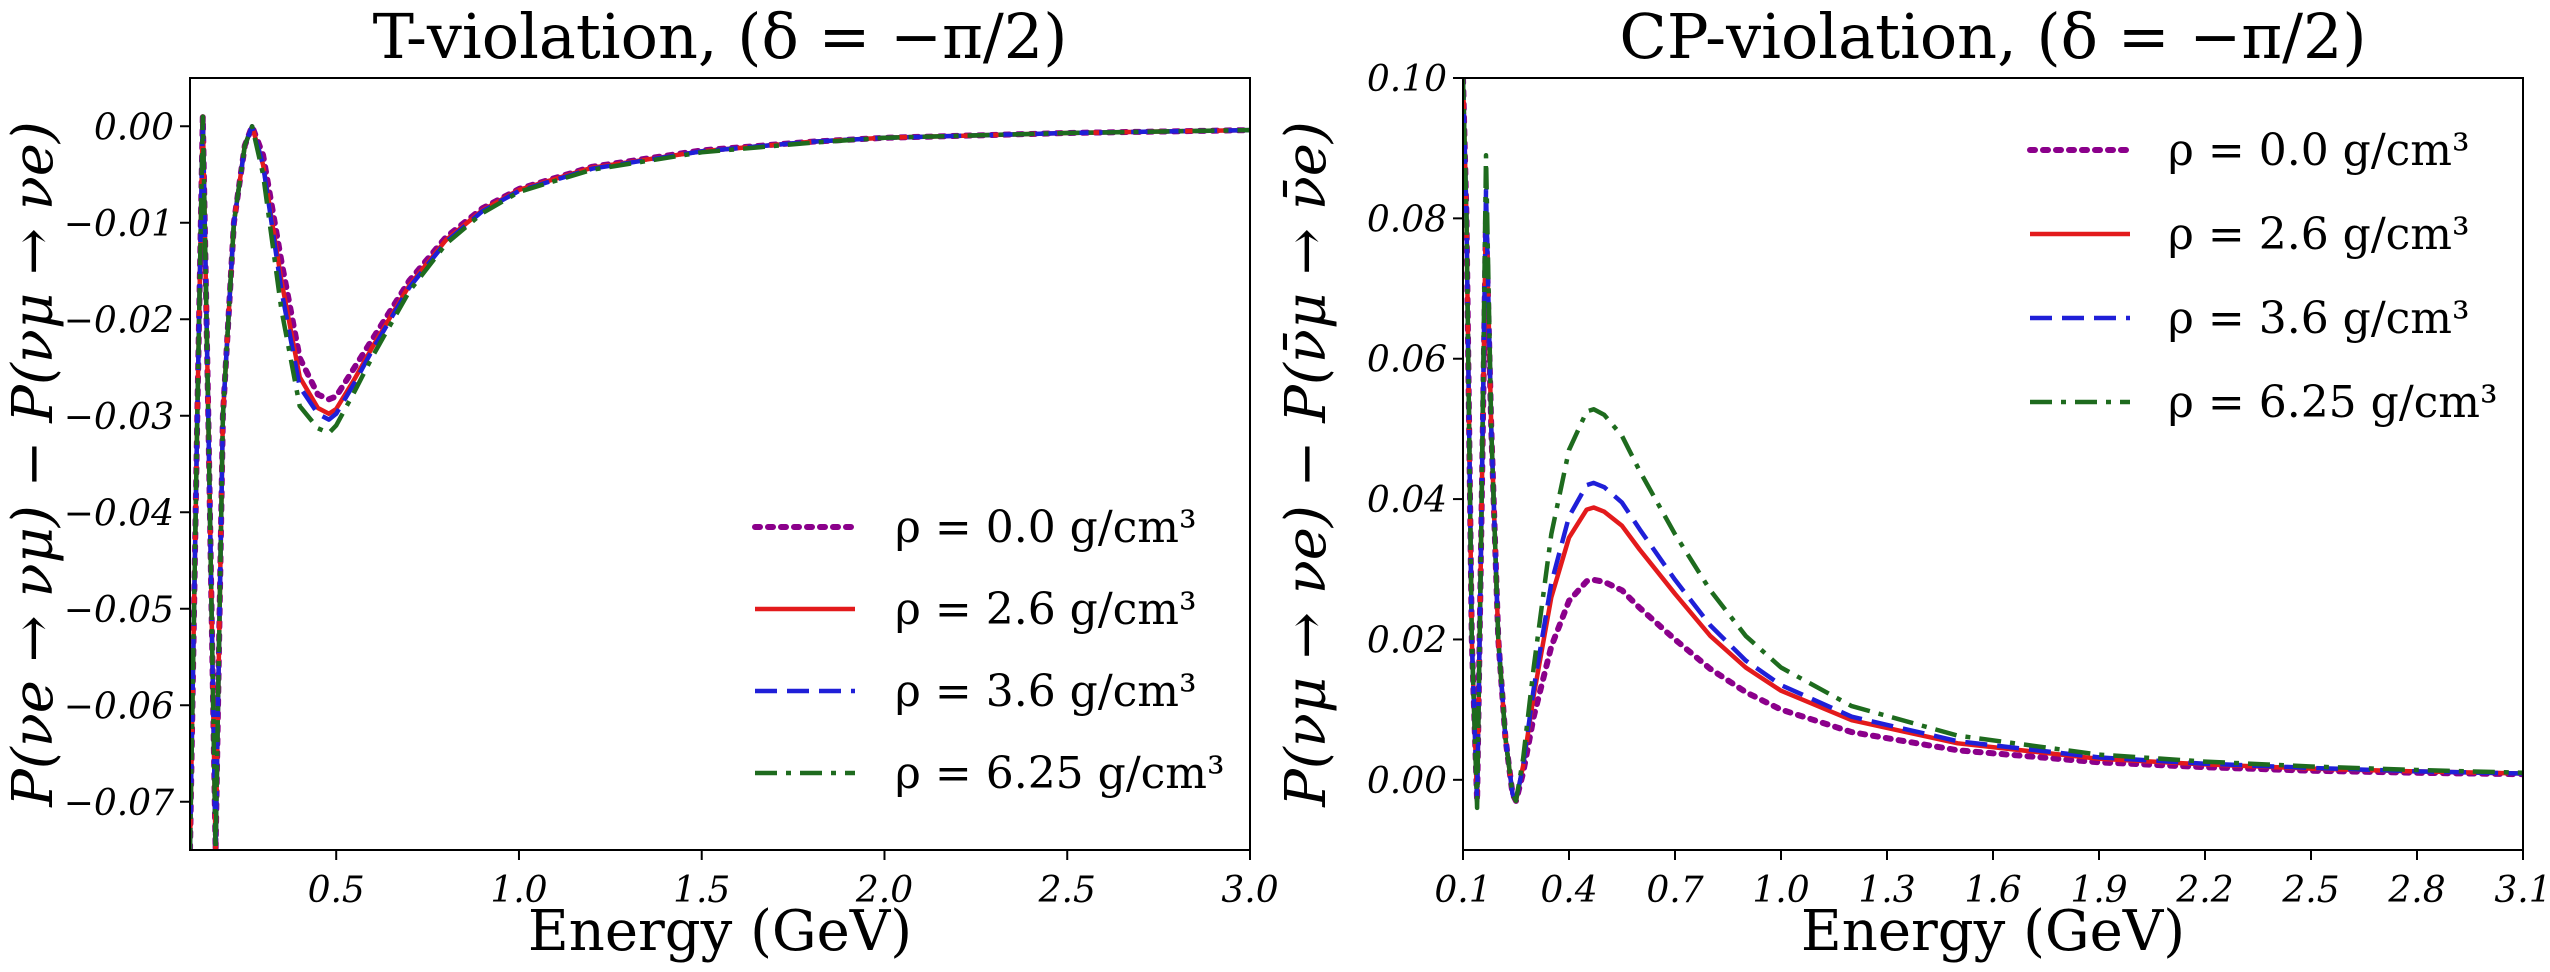 This screenshot has width=2550, height=972. What do you see at coordinates (1249, 890) in the screenshot?
I see `x-tick-label: 3.0` at bounding box center [1249, 890].